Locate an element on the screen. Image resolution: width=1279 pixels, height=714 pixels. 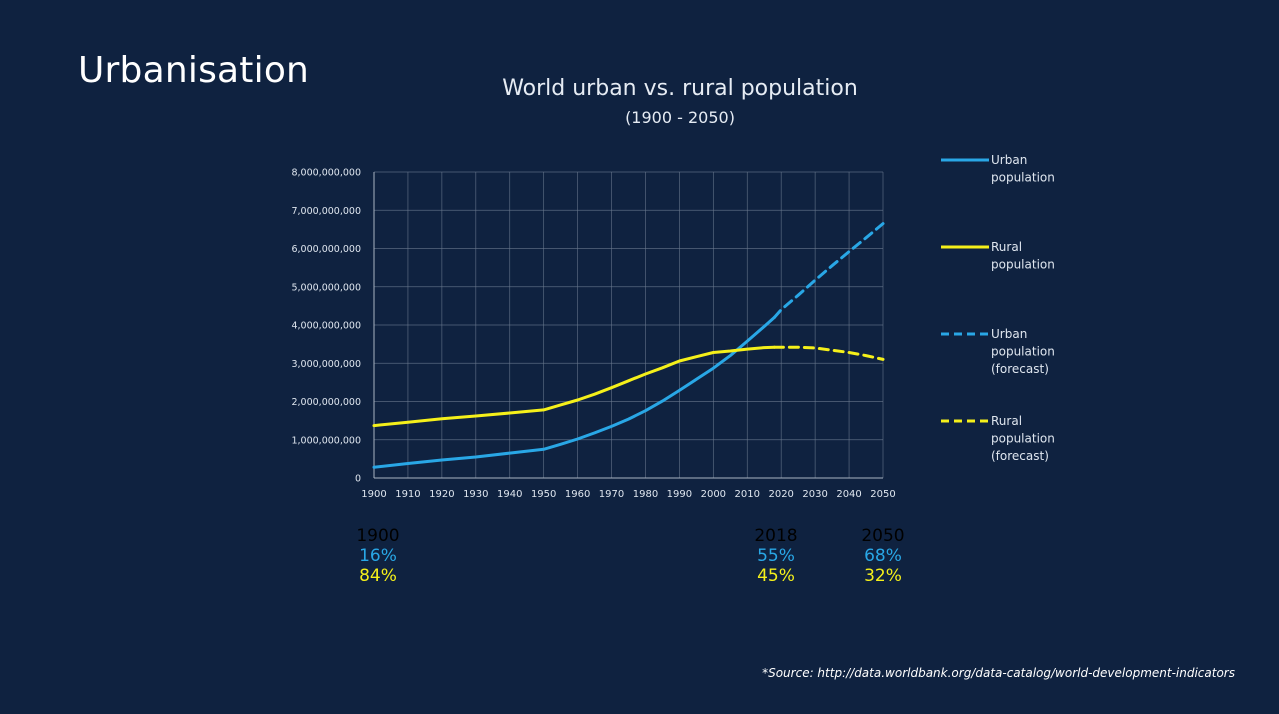
y-tick-label: 8,000,000,000 is located at coordinates (326, 173).